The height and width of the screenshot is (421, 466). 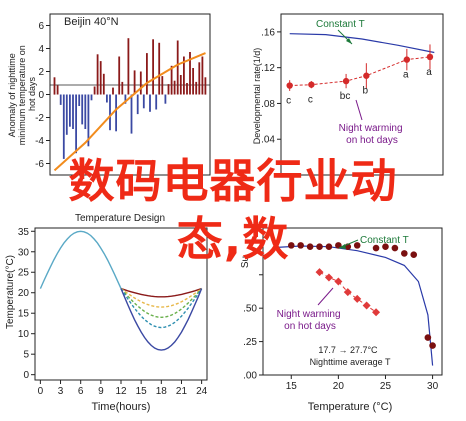 What do you see at coordinates (81, 391) in the screenshot?
I see `panel3-x-tick-label: 6` at bounding box center [81, 391].